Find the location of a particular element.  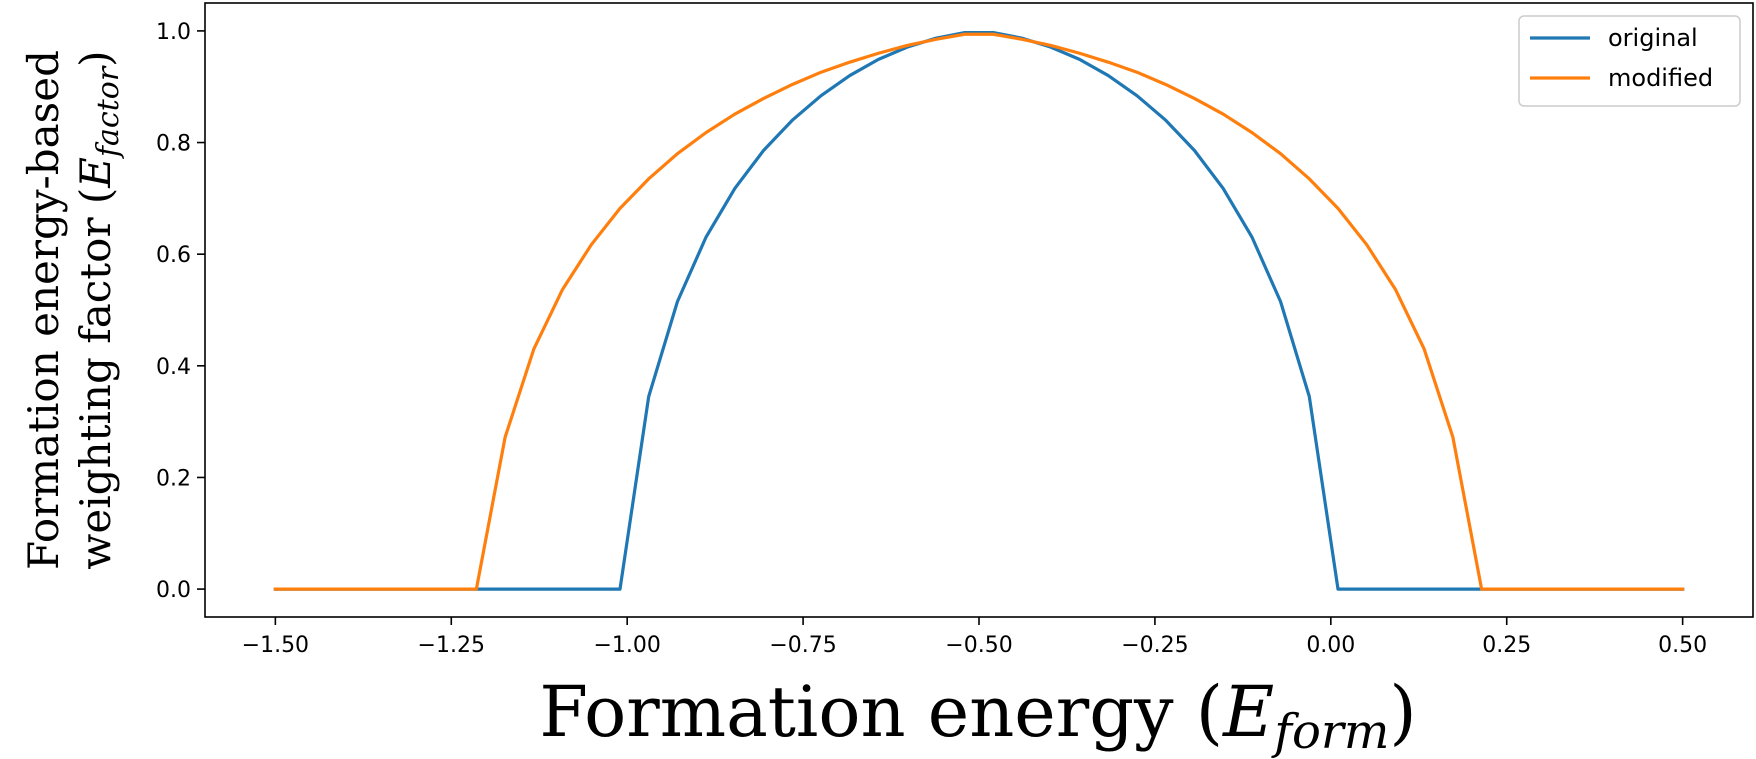

y-axis-title-line2: weighting factor (Efactor) is located at coordinates (98, 309).